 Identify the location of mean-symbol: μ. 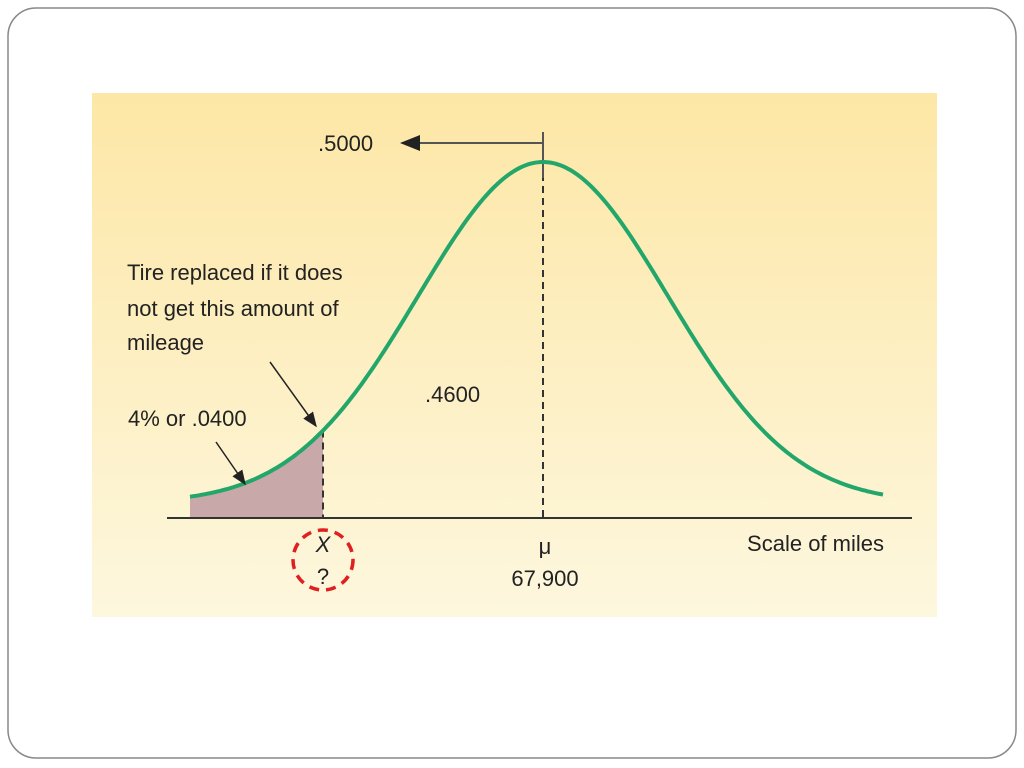
(545, 546).